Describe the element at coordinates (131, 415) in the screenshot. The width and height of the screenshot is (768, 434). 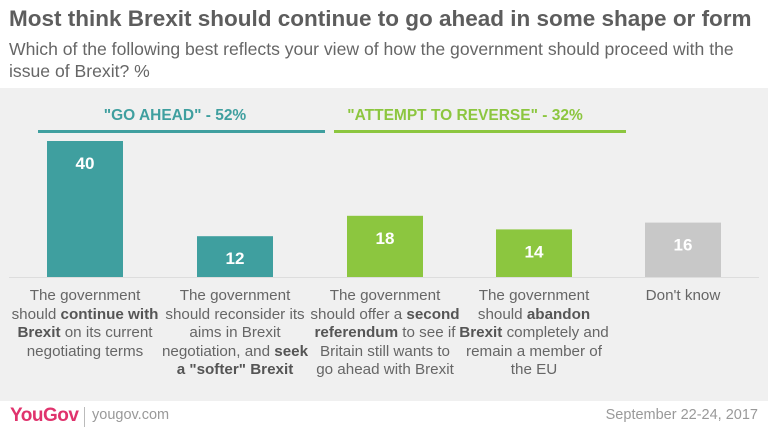
I see `site-link: yougov.com` at that location.